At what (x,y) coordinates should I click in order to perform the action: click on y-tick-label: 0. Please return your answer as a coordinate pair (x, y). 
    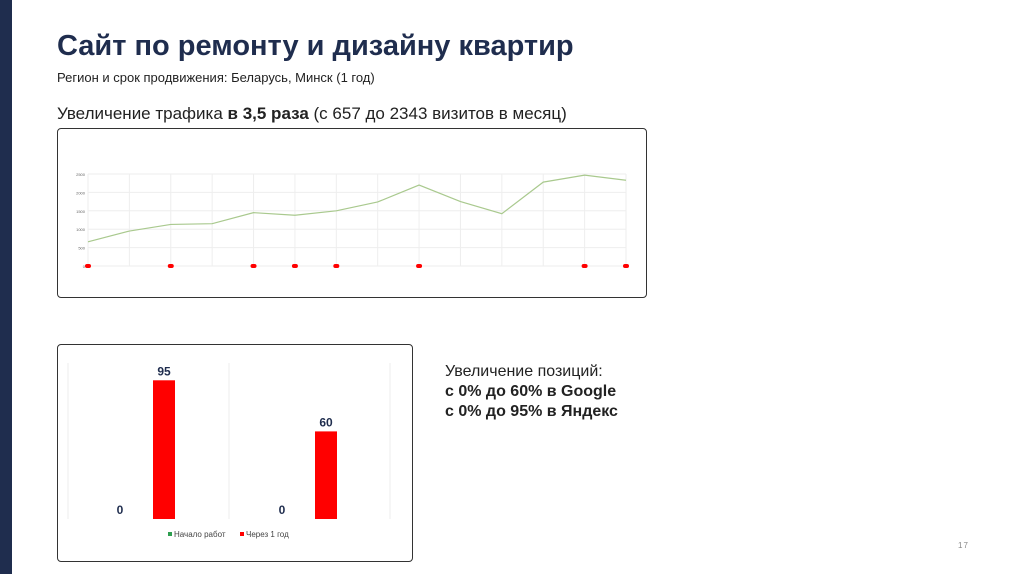
    Looking at the image, I should click on (84, 266).